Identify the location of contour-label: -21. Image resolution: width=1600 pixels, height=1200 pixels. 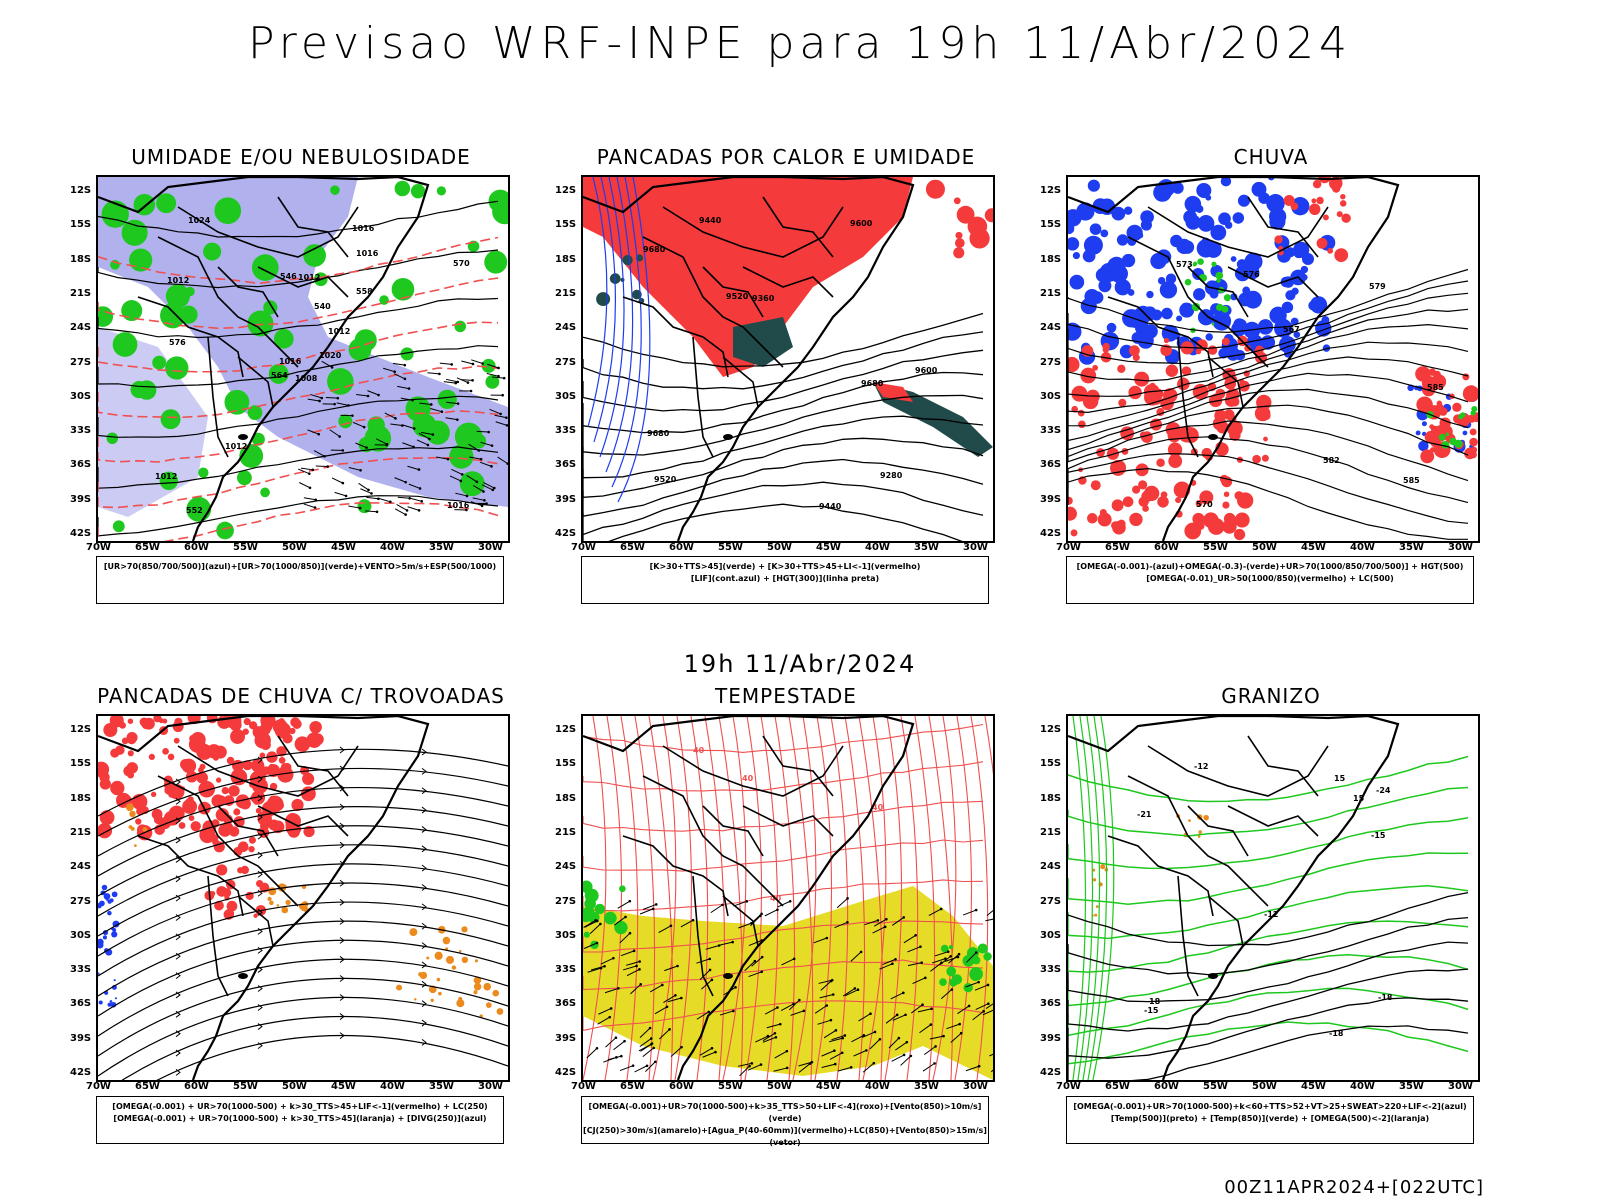
(1144, 814).